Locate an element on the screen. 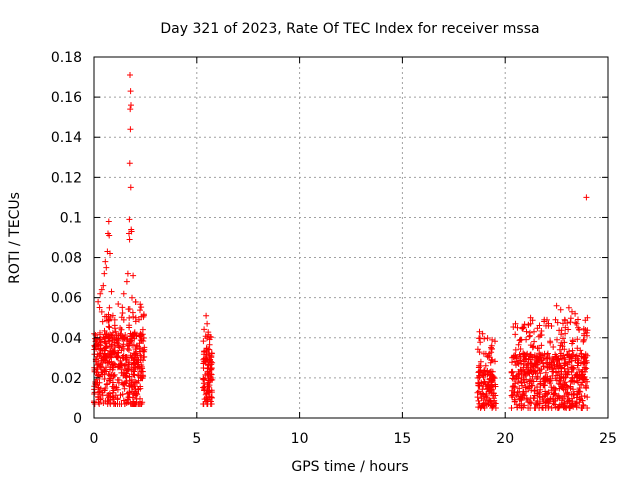  x-tick-label: 5 is located at coordinates (196, 439).